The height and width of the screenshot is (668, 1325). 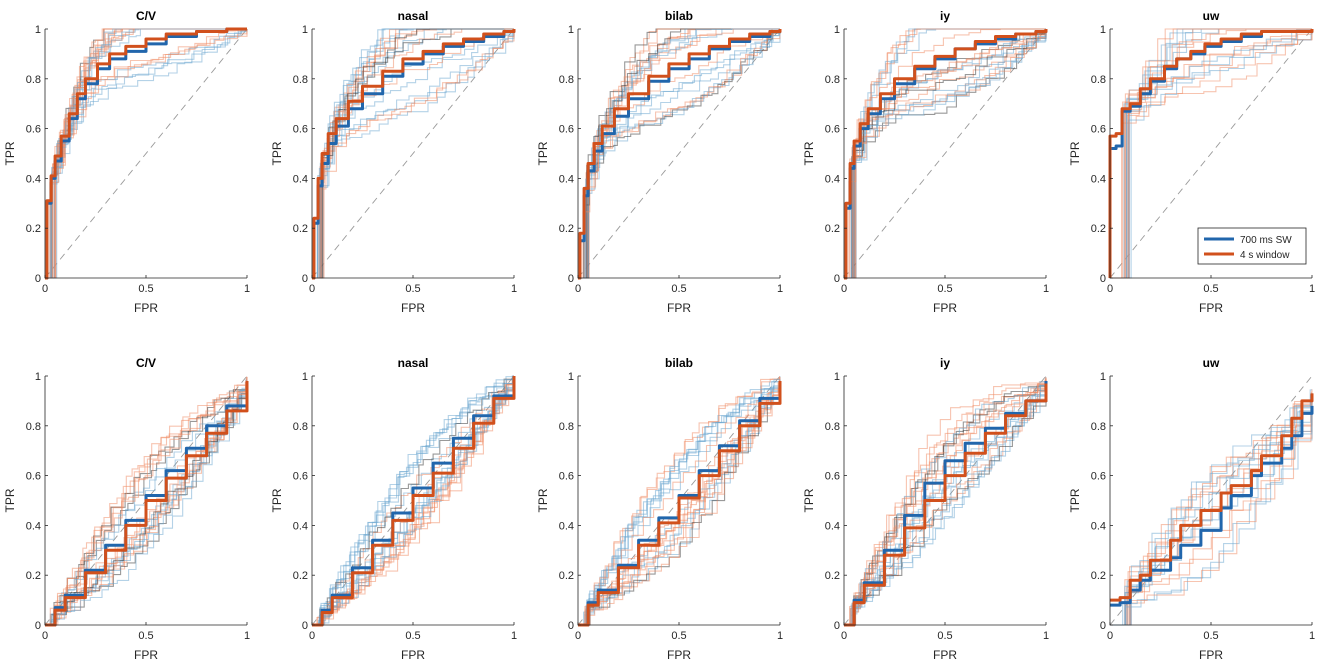 What do you see at coordinates (146, 363) in the screenshot?
I see `panel-title: C/V` at bounding box center [146, 363].